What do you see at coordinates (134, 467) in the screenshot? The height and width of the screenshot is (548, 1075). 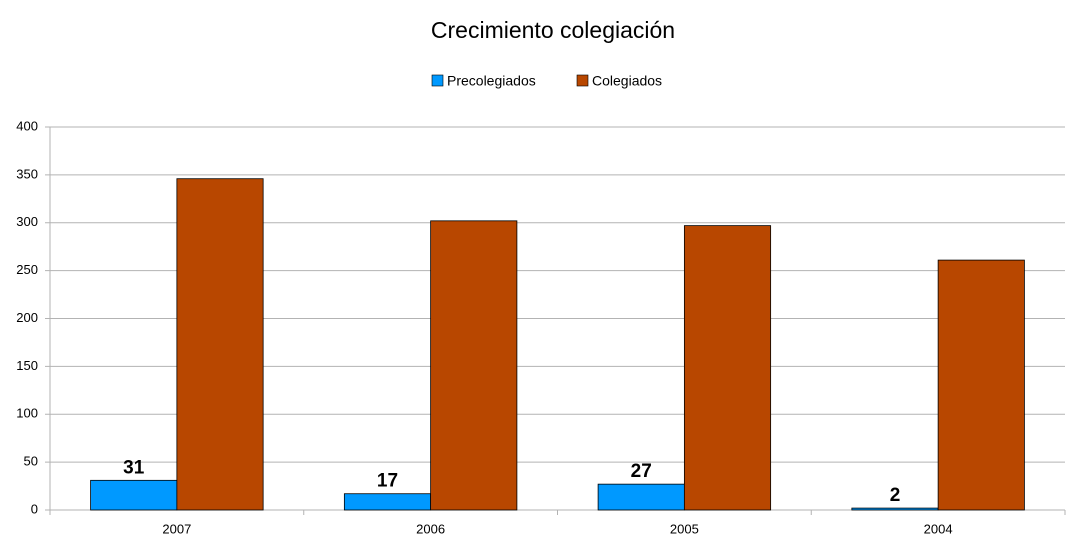 I see `data-label: 31` at bounding box center [134, 467].